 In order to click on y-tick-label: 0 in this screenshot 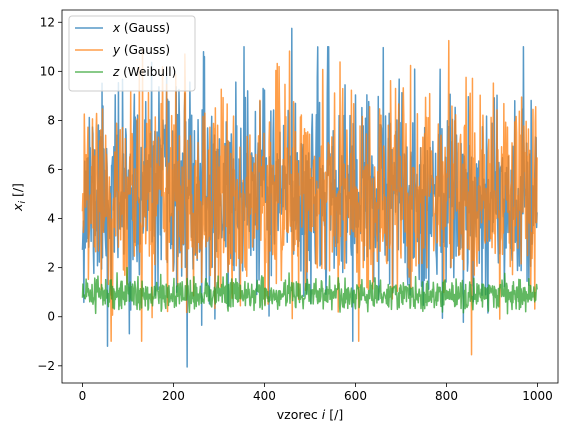, I will do `click(51, 317)`.